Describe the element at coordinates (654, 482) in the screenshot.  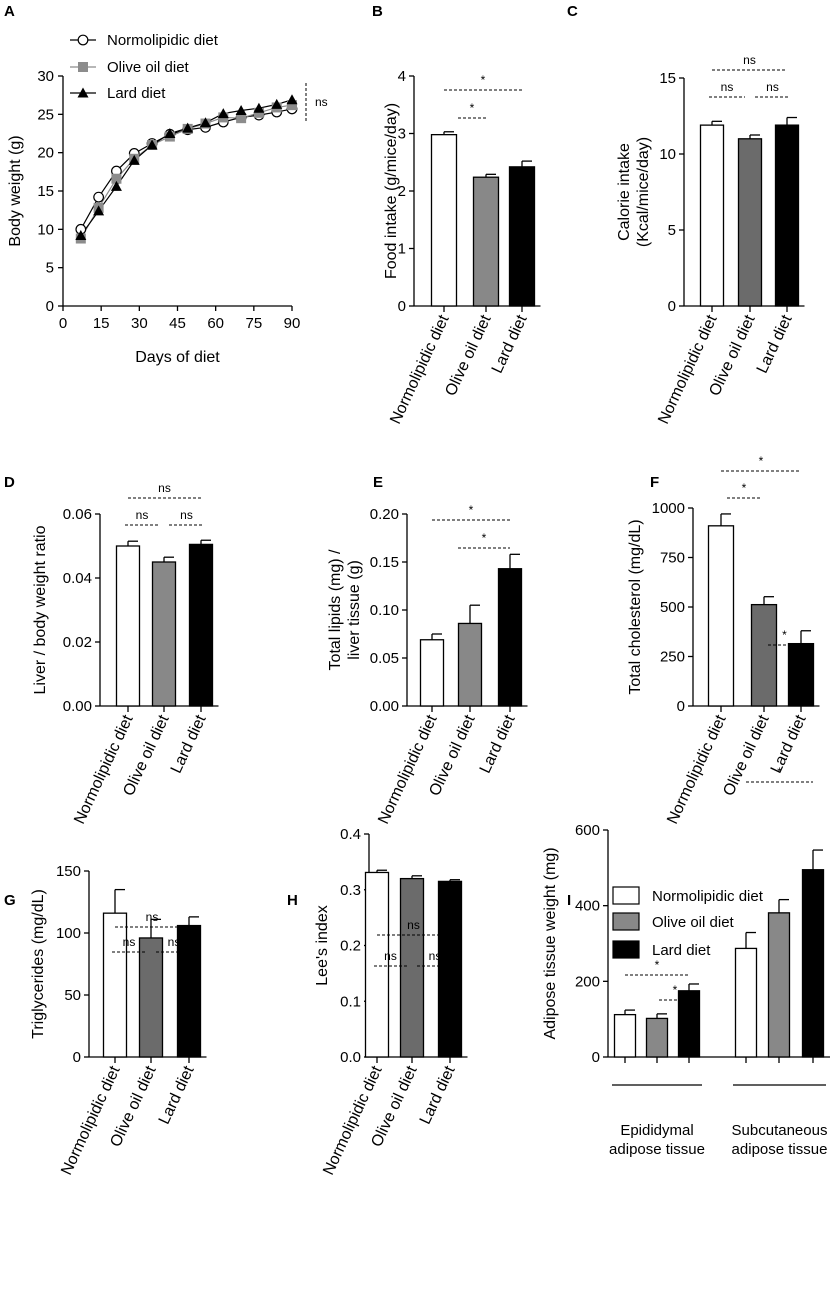
I see `panel-letter-f: F` at that location.